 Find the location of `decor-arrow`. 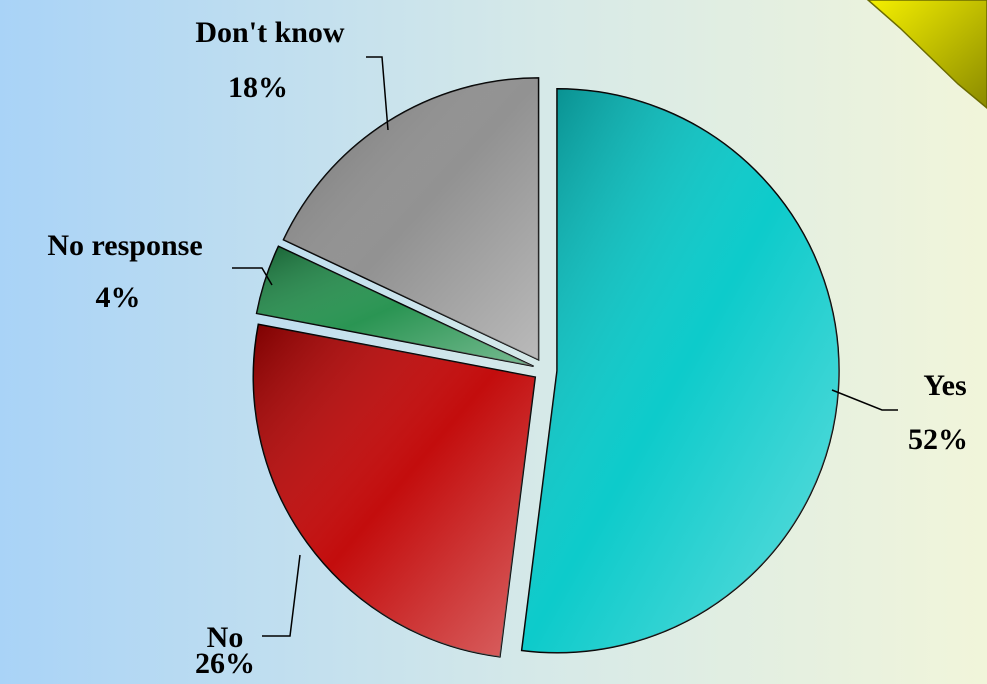

decor-arrow is located at coordinates (926, 54).